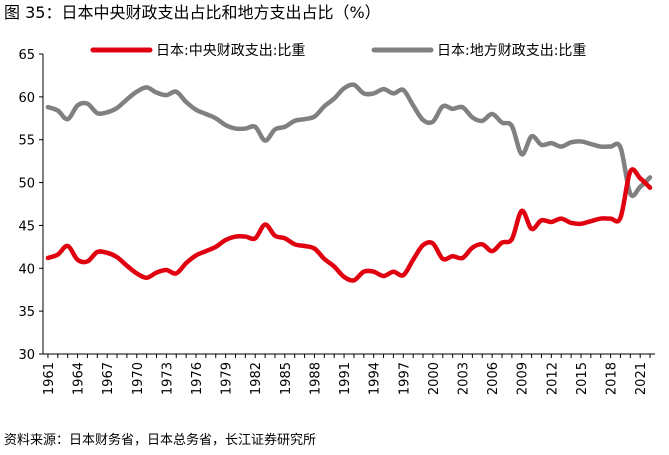 This screenshot has height=455, width=669. What do you see at coordinates (230, 51) in the screenshot?
I see `legend-label-central: 日本:中央财政支出:比重` at bounding box center [230, 51].